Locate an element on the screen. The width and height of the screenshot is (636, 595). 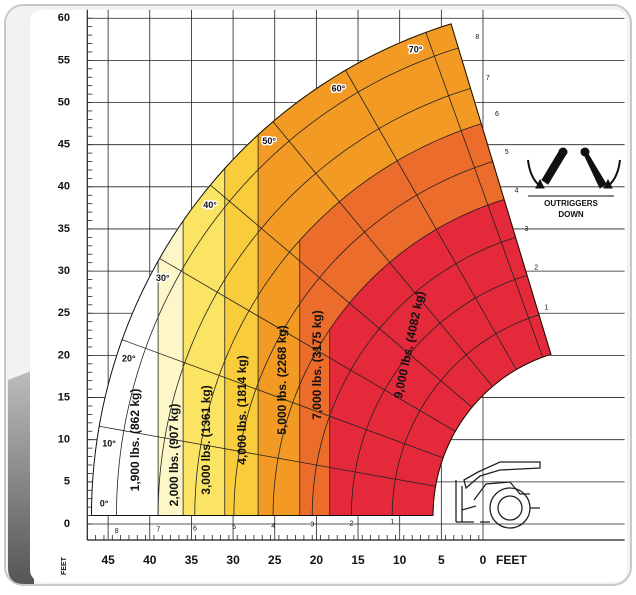
angle-label: 40° is located at coordinates (210, 205).